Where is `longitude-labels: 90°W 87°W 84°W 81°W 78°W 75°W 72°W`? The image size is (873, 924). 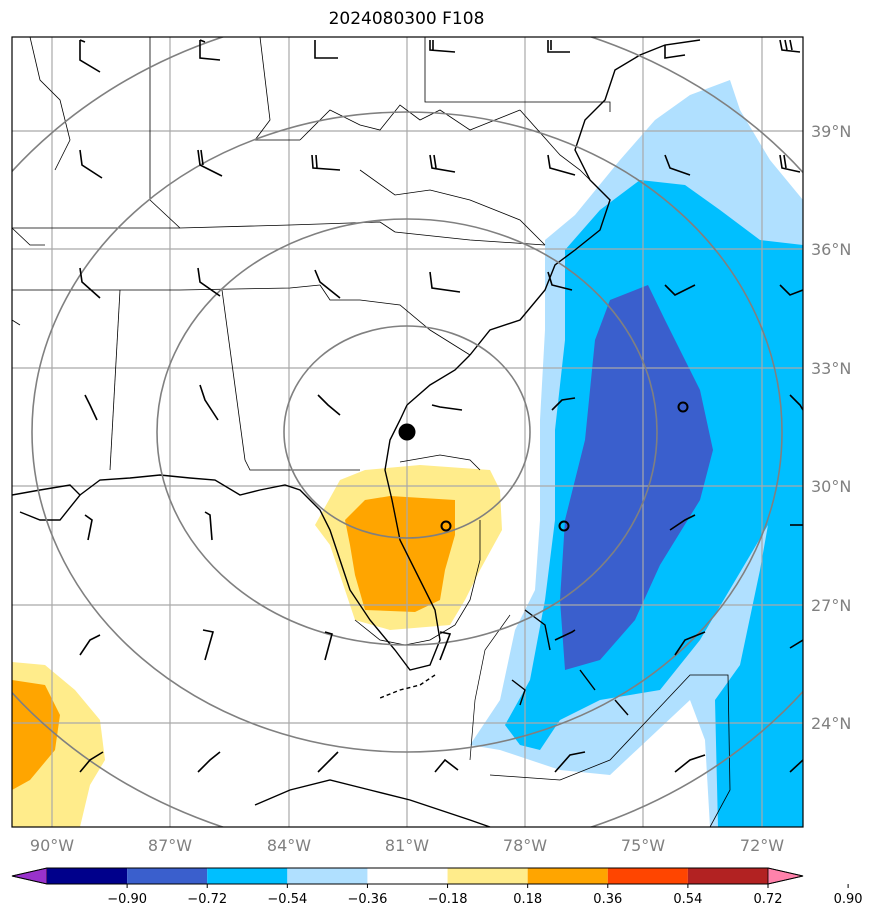 longitude-labels: 90°W 87°W 84°W 81°W 78°W 75°W 72°W is located at coordinates (407, 845).